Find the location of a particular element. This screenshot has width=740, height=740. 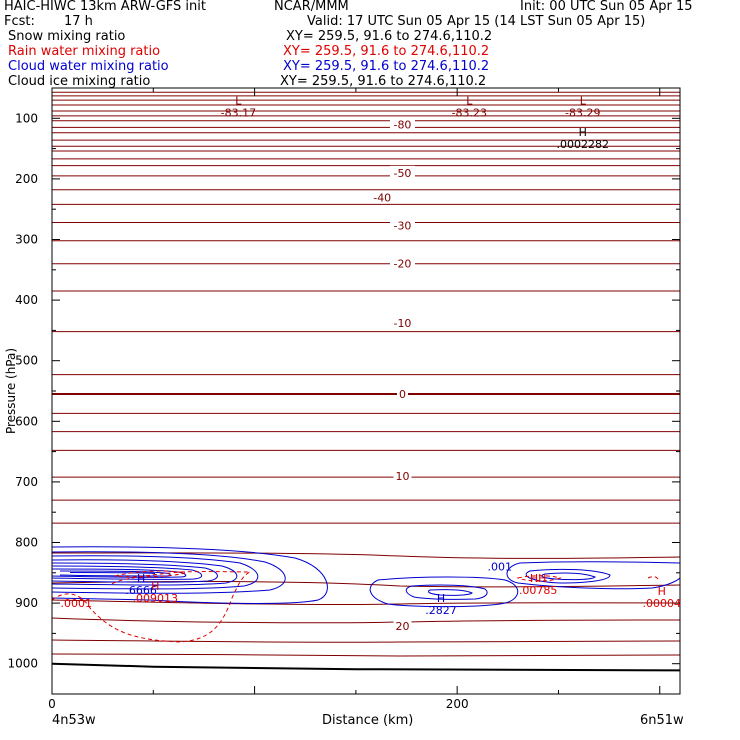

y-tick-label: 100 is located at coordinates (26, 118).